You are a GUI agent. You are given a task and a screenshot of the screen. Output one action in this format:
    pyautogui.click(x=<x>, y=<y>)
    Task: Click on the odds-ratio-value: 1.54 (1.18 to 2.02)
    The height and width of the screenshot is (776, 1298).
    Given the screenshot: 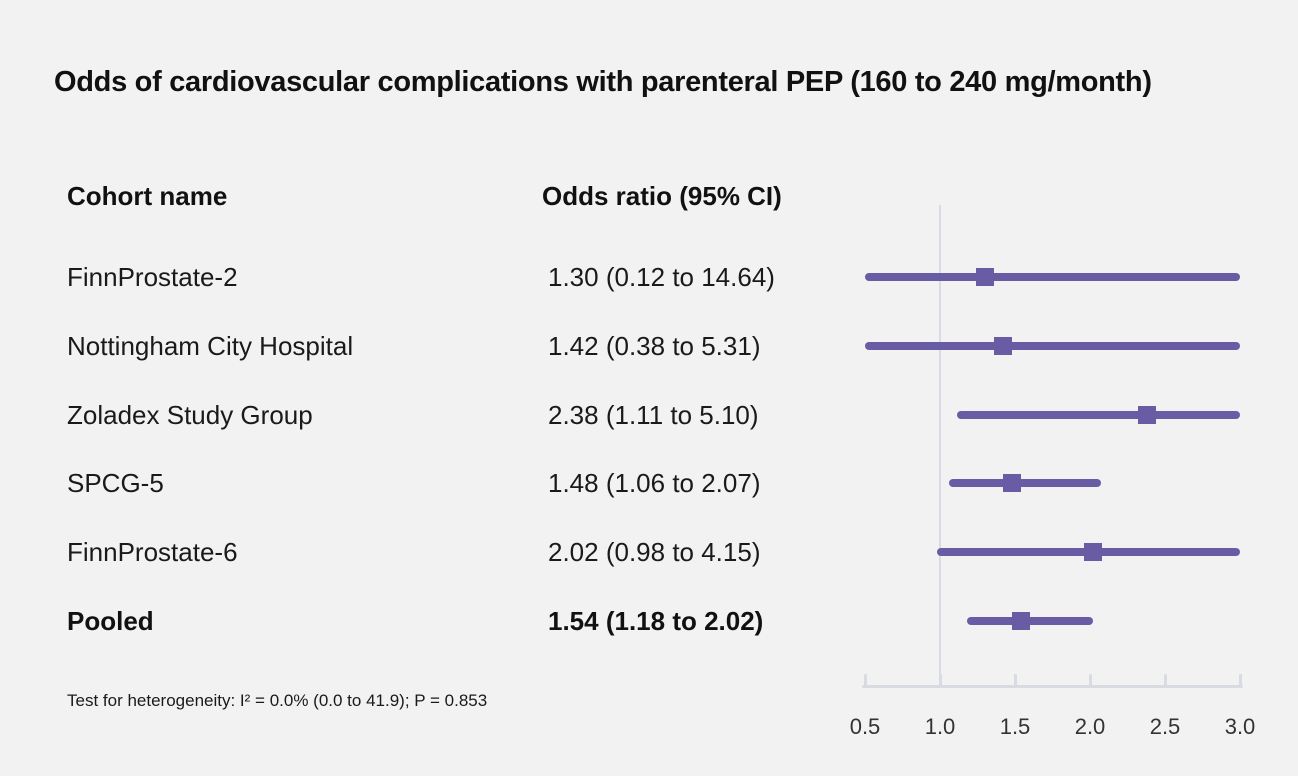 What is the action you would take?
    pyautogui.click(x=656, y=621)
    